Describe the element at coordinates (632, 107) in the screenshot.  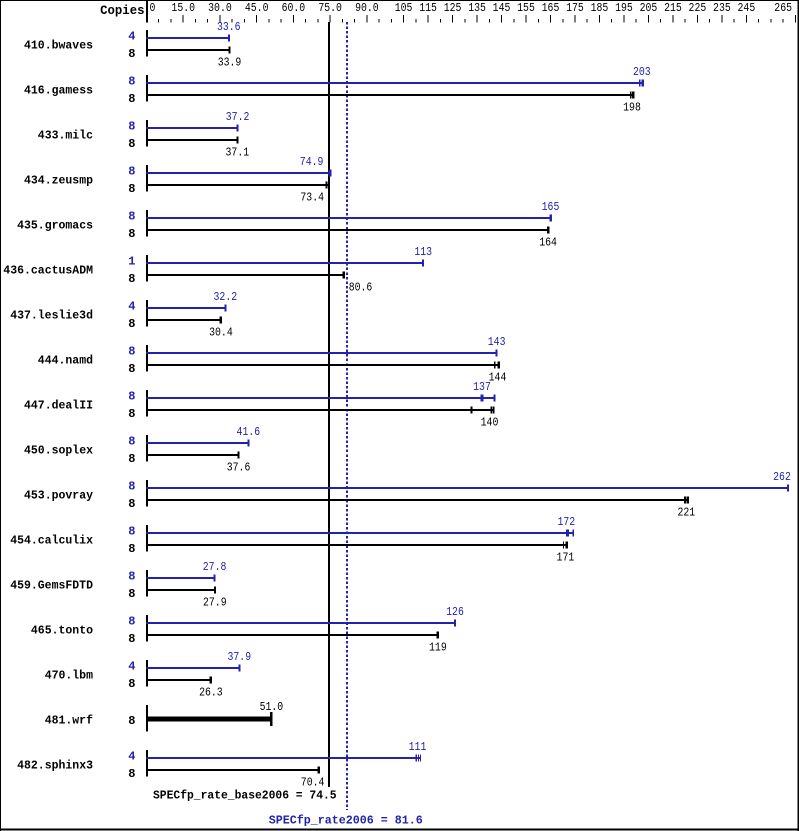
I see `svg-text: 198` at that location.